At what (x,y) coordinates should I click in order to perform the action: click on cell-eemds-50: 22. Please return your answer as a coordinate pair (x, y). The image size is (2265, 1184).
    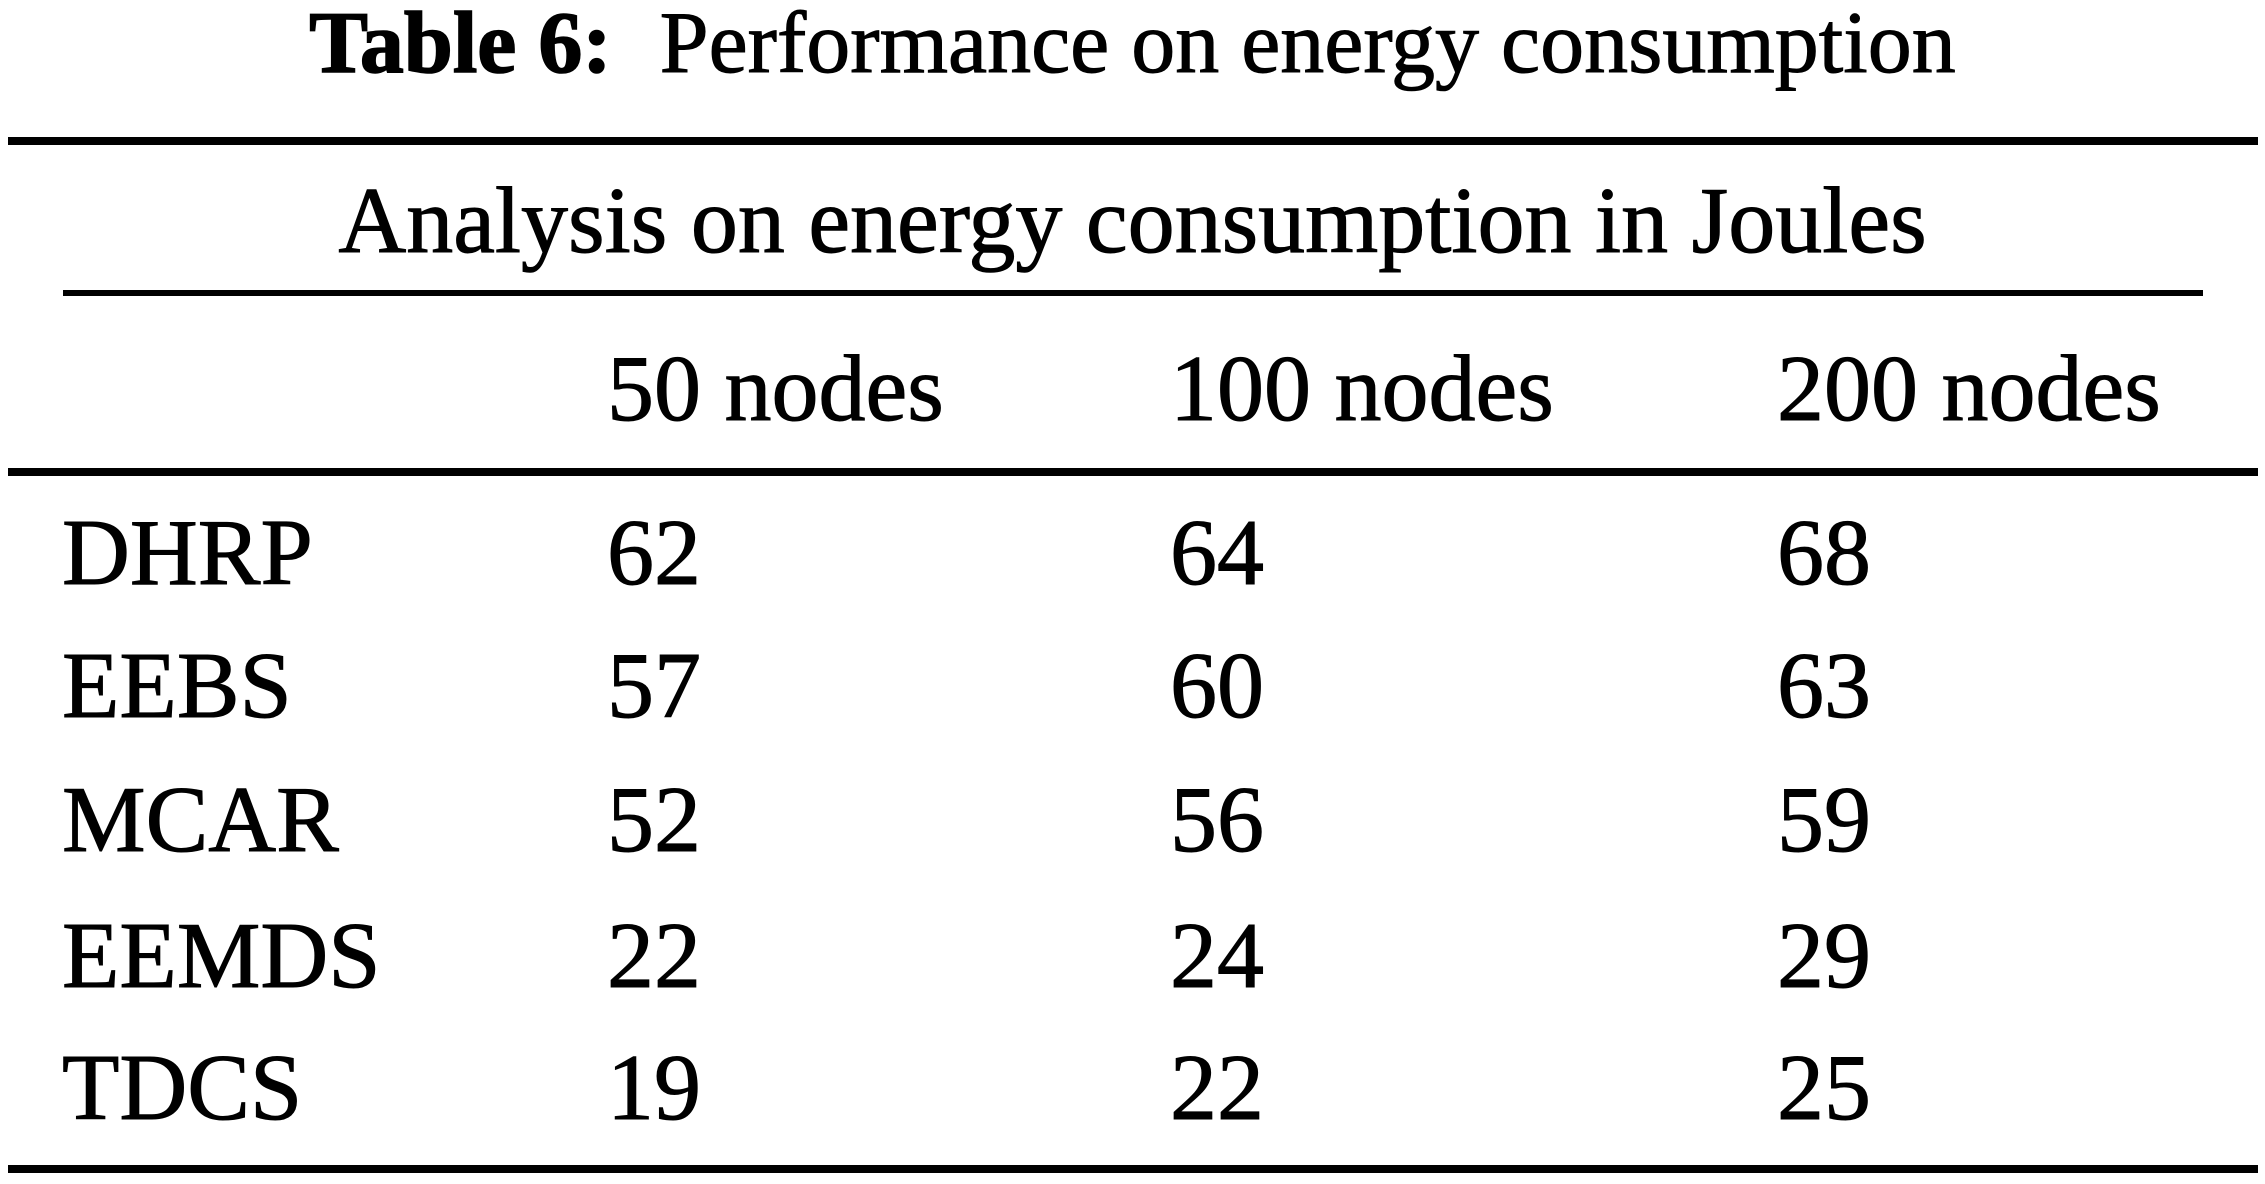
    Looking at the image, I should click on (654, 956).